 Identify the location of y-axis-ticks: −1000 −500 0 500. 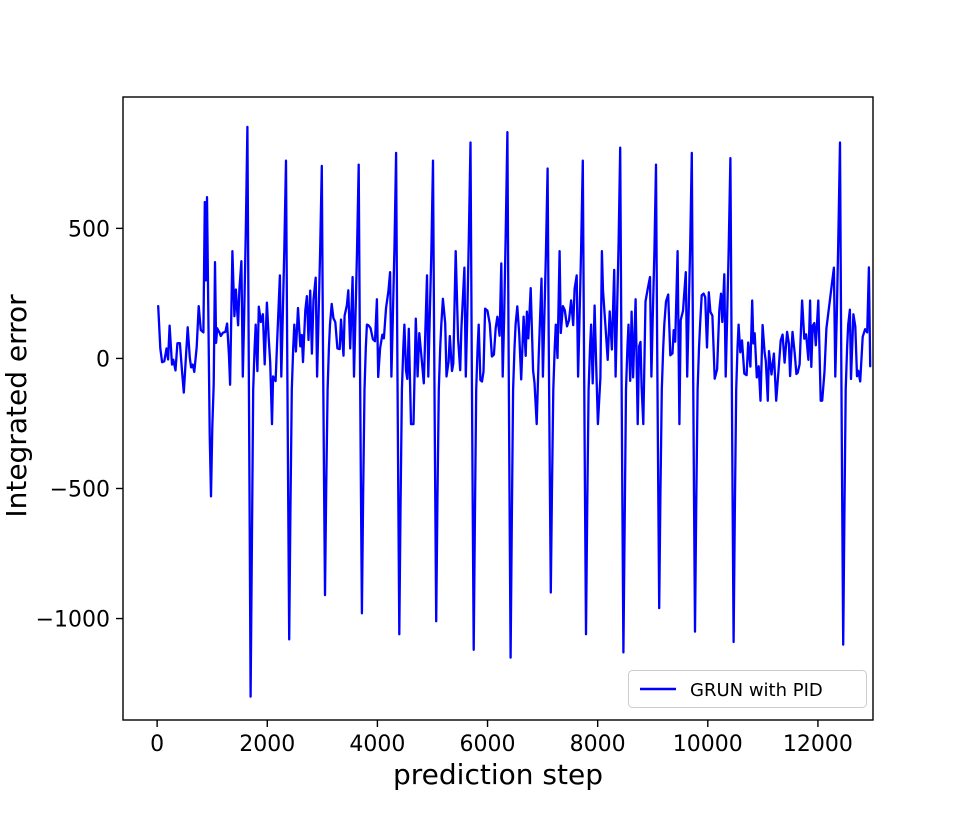
(79, 425).